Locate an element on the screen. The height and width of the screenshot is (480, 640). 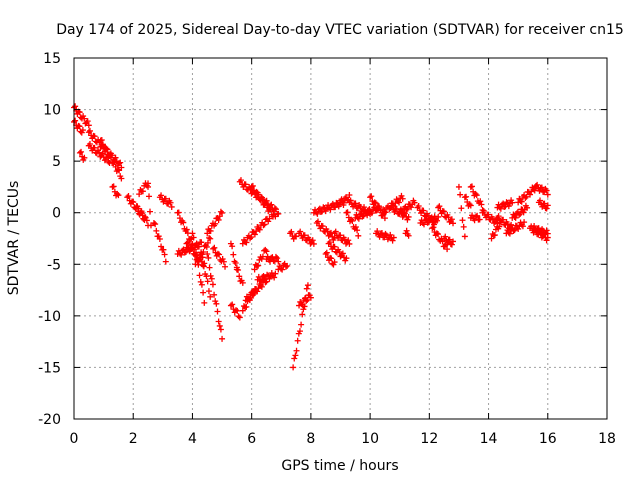
x-tick-label: 18 is located at coordinates (607, 439).